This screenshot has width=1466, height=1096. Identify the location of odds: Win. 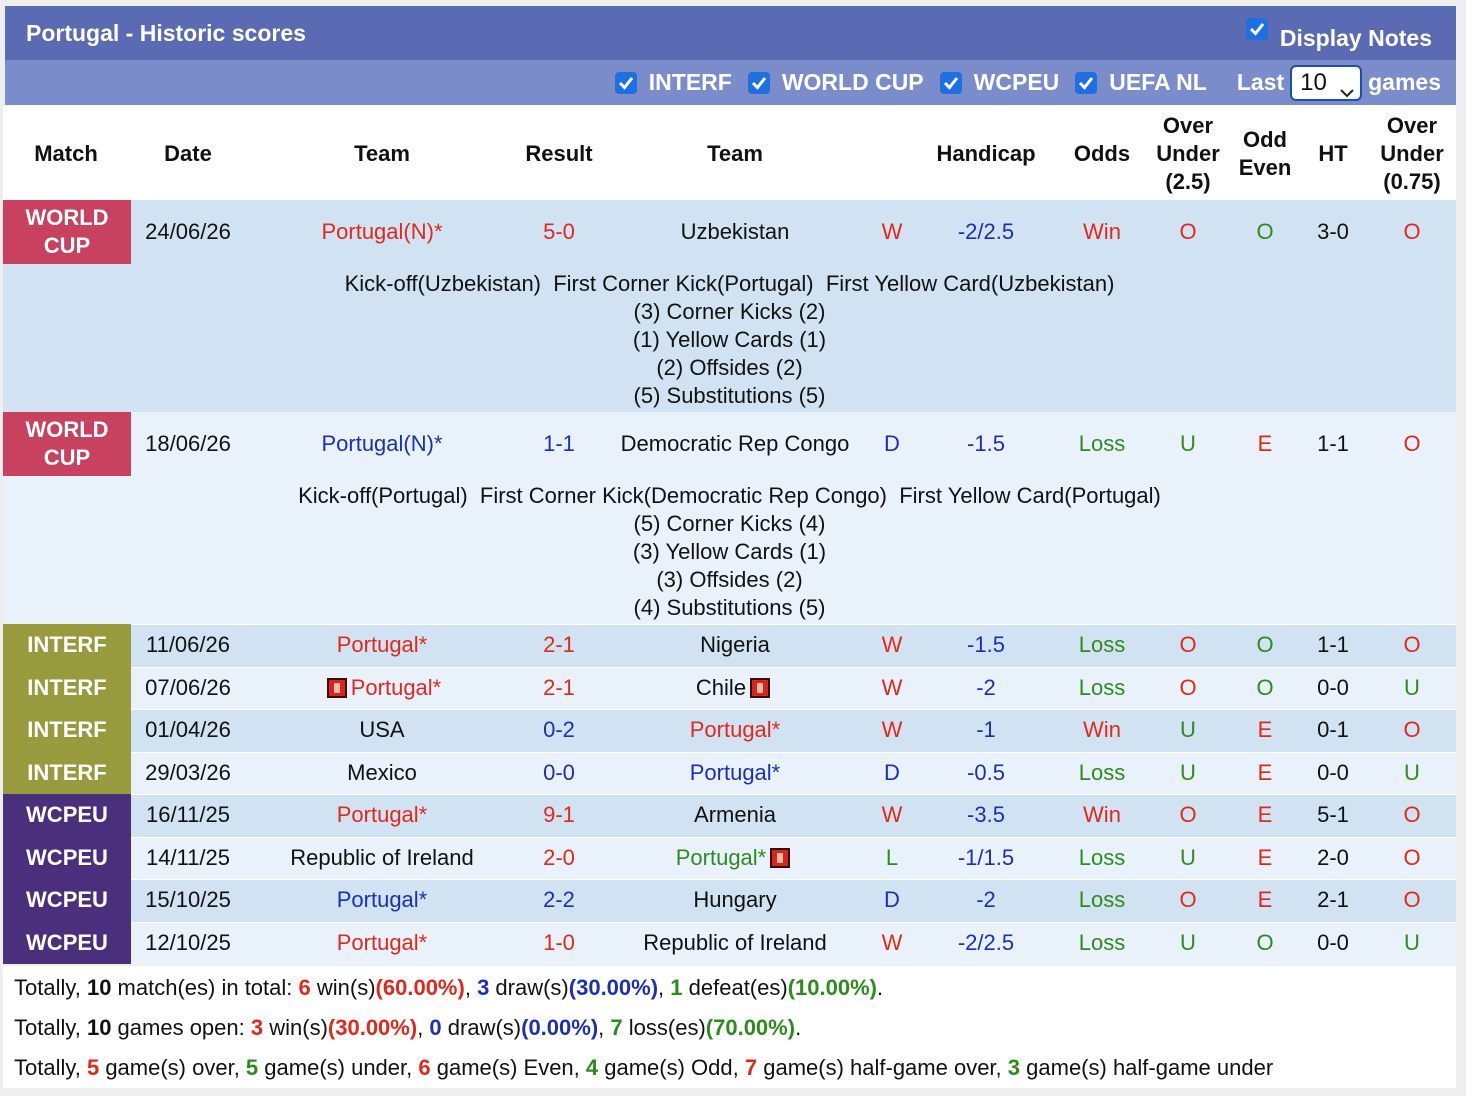
(1102, 730).